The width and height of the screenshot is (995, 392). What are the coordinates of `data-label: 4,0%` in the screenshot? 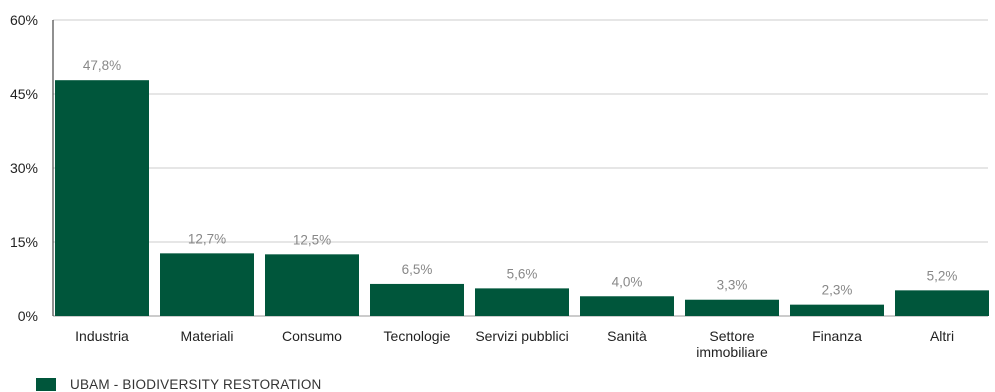 It's located at (627, 281).